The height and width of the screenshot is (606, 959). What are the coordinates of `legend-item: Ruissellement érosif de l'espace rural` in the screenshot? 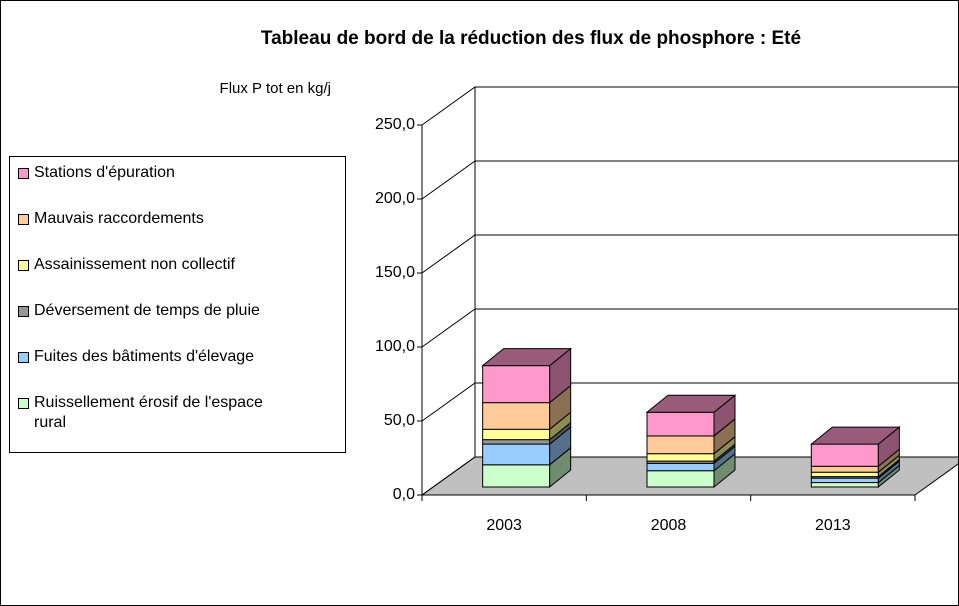 It's located at (181, 416).